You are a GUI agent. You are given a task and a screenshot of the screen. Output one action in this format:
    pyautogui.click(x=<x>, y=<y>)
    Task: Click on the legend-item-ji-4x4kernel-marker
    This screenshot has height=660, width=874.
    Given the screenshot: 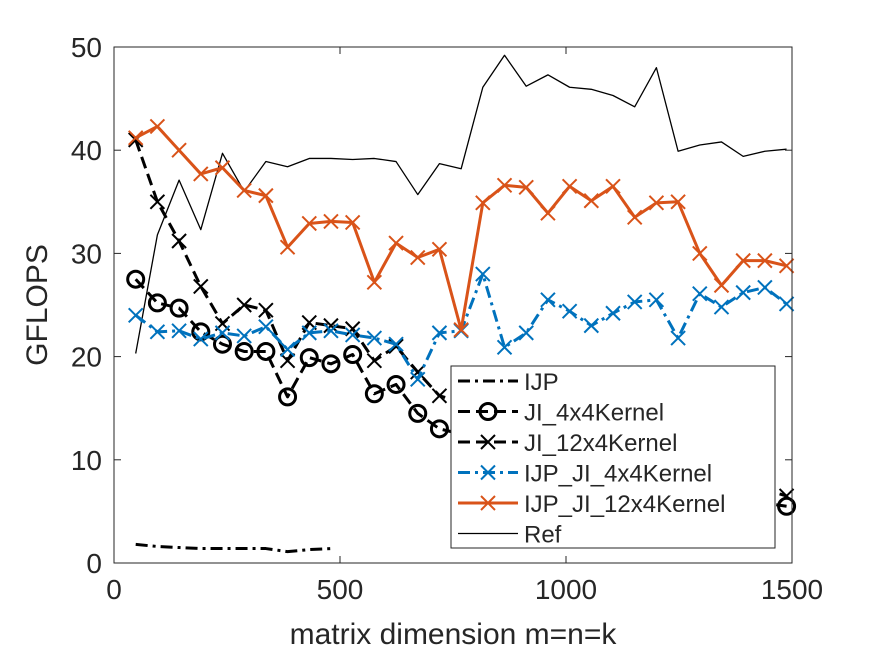 What is the action you would take?
    pyautogui.click(x=488, y=411)
    